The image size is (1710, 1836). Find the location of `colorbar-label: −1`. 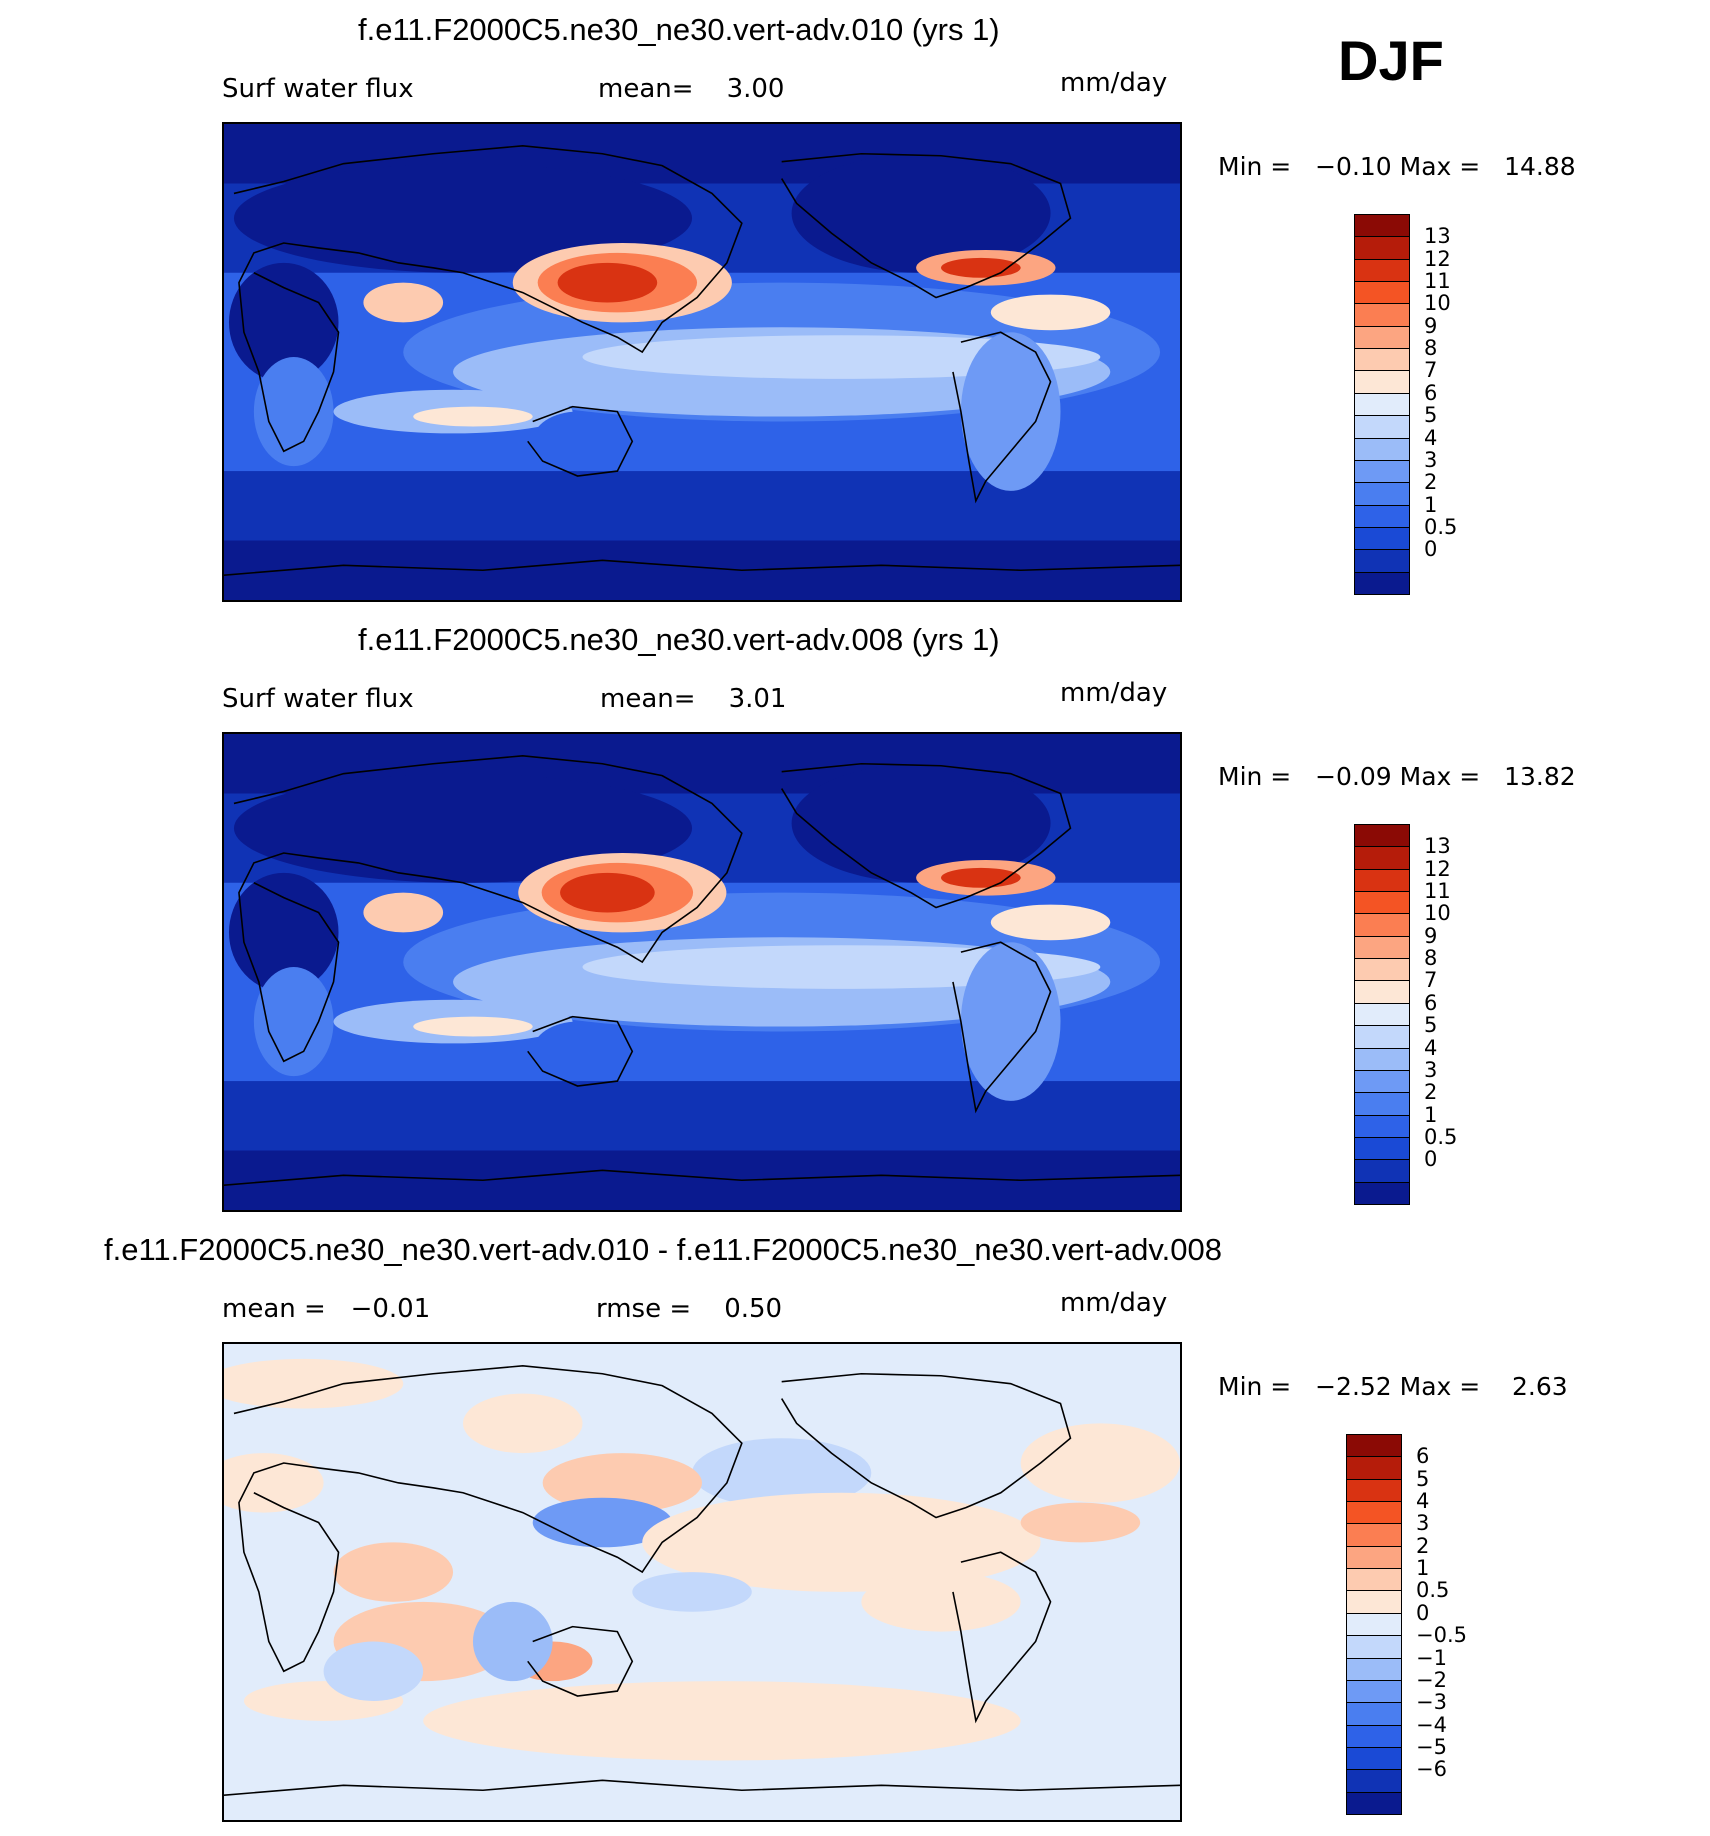

colorbar-label: −1 is located at coordinates (1431, 1657).